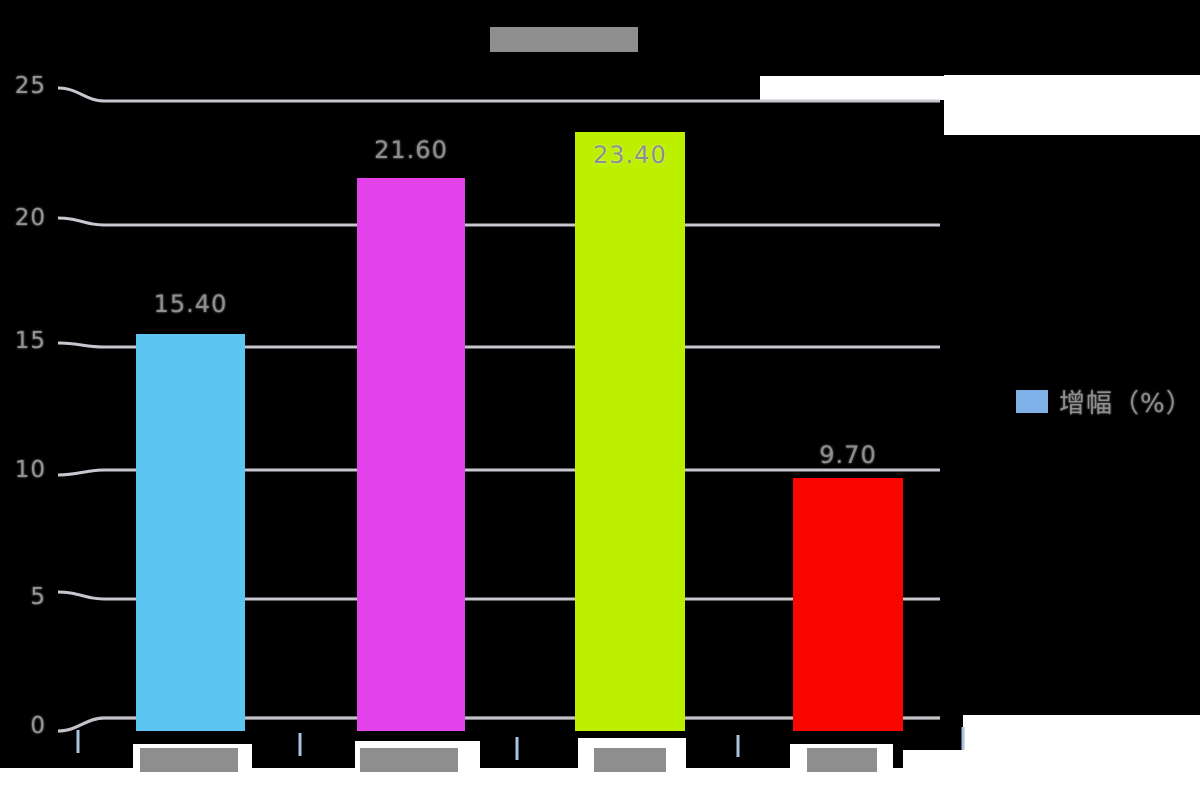 The width and height of the screenshot is (1200, 800). Describe the element at coordinates (30, 218) in the screenshot. I see `y-axis-tick-label: 20` at that location.